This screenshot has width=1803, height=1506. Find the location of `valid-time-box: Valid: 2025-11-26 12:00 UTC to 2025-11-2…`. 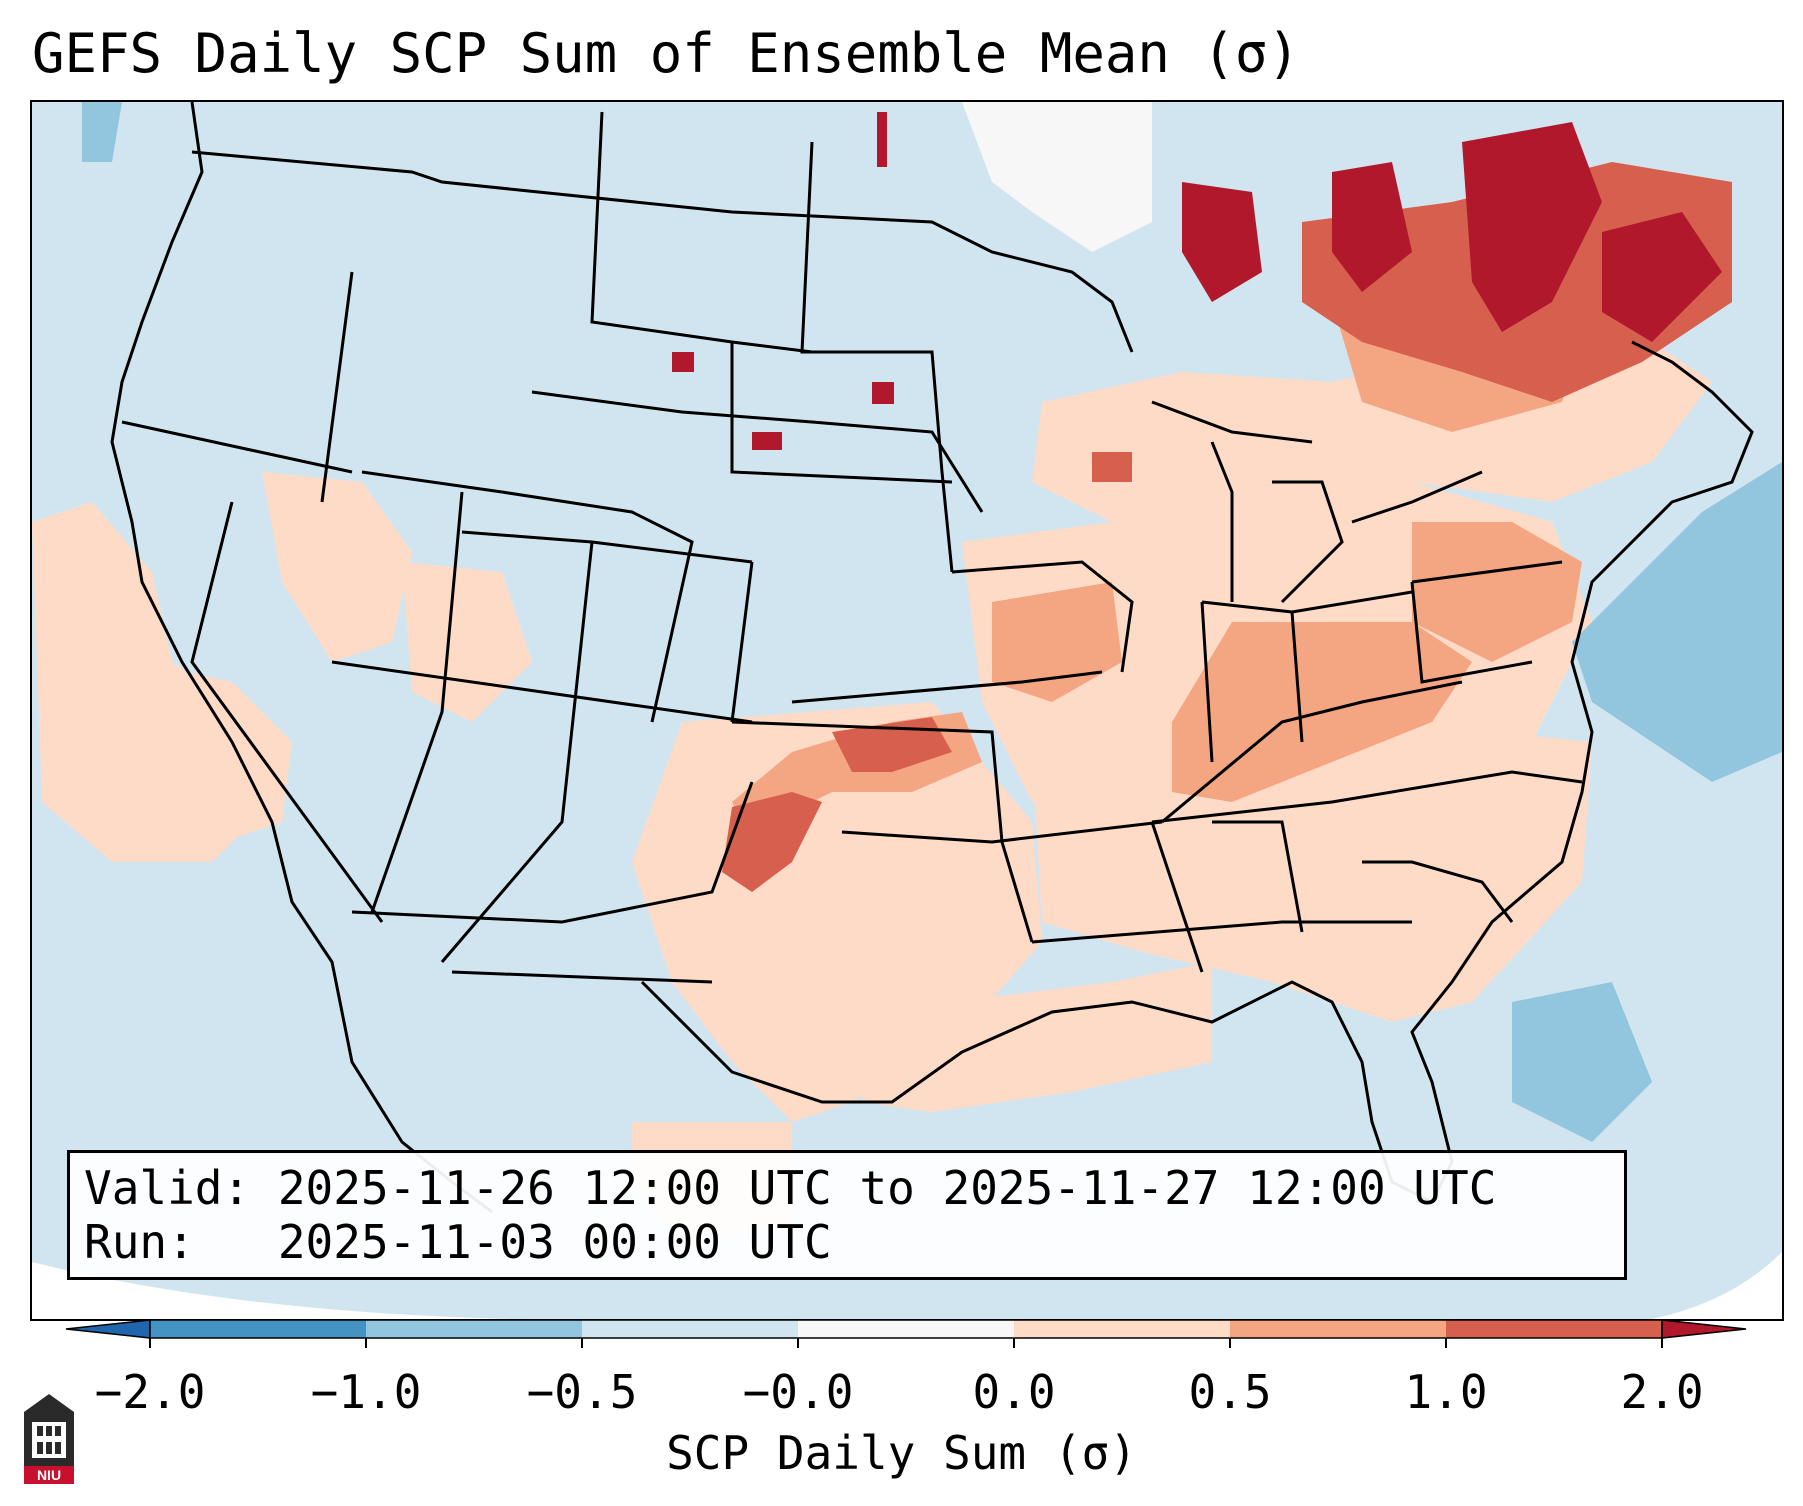

valid-time-box: Valid: 2025-11-26 12:00 UTC to 2025-11-2… is located at coordinates (847, 1215).